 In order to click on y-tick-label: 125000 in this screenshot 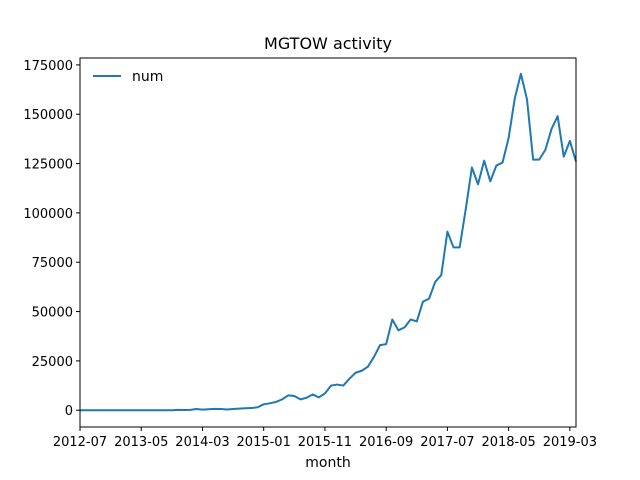, I will do `click(48, 165)`.